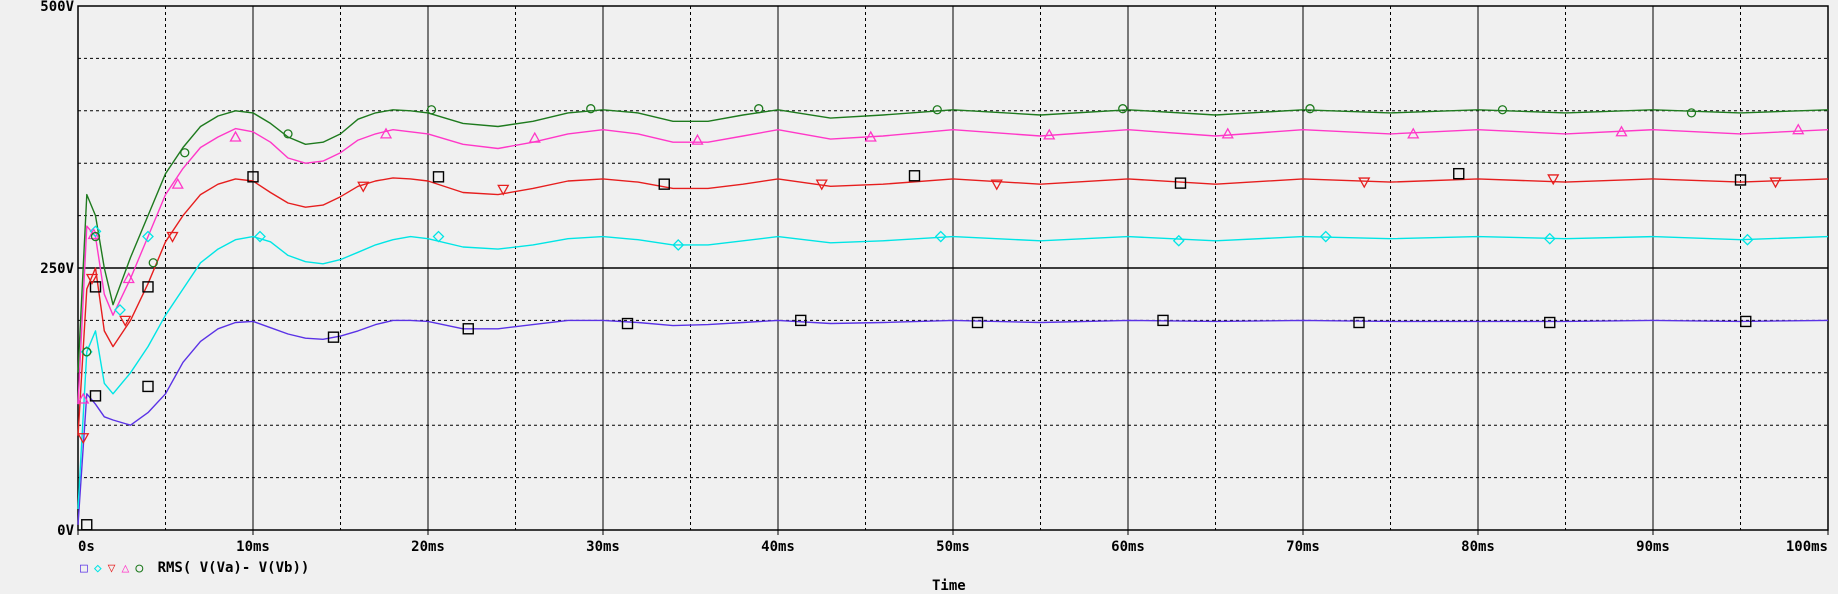 Image resolution: width=1838 pixels, height=594 pixels. Describe the element at coordinates (603, 547) in the screenshot. I see `x-tick-label: 30ms` at that location.